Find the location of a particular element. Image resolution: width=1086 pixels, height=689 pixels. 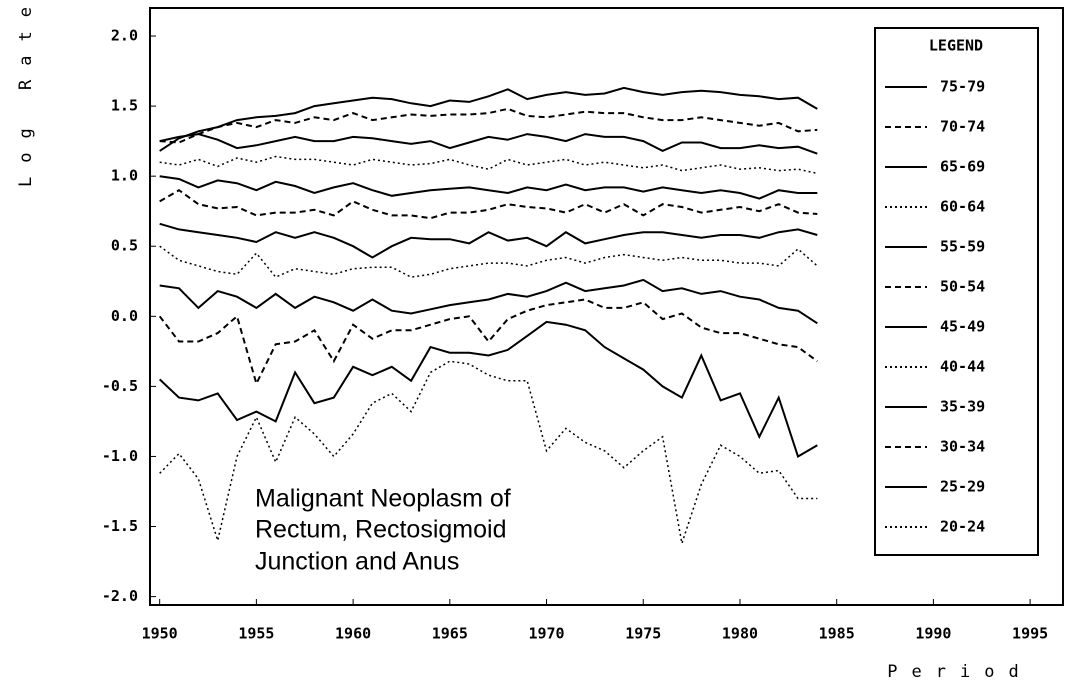

annotation: Malignant Neoplasm of is located at coordinates (383, 499).